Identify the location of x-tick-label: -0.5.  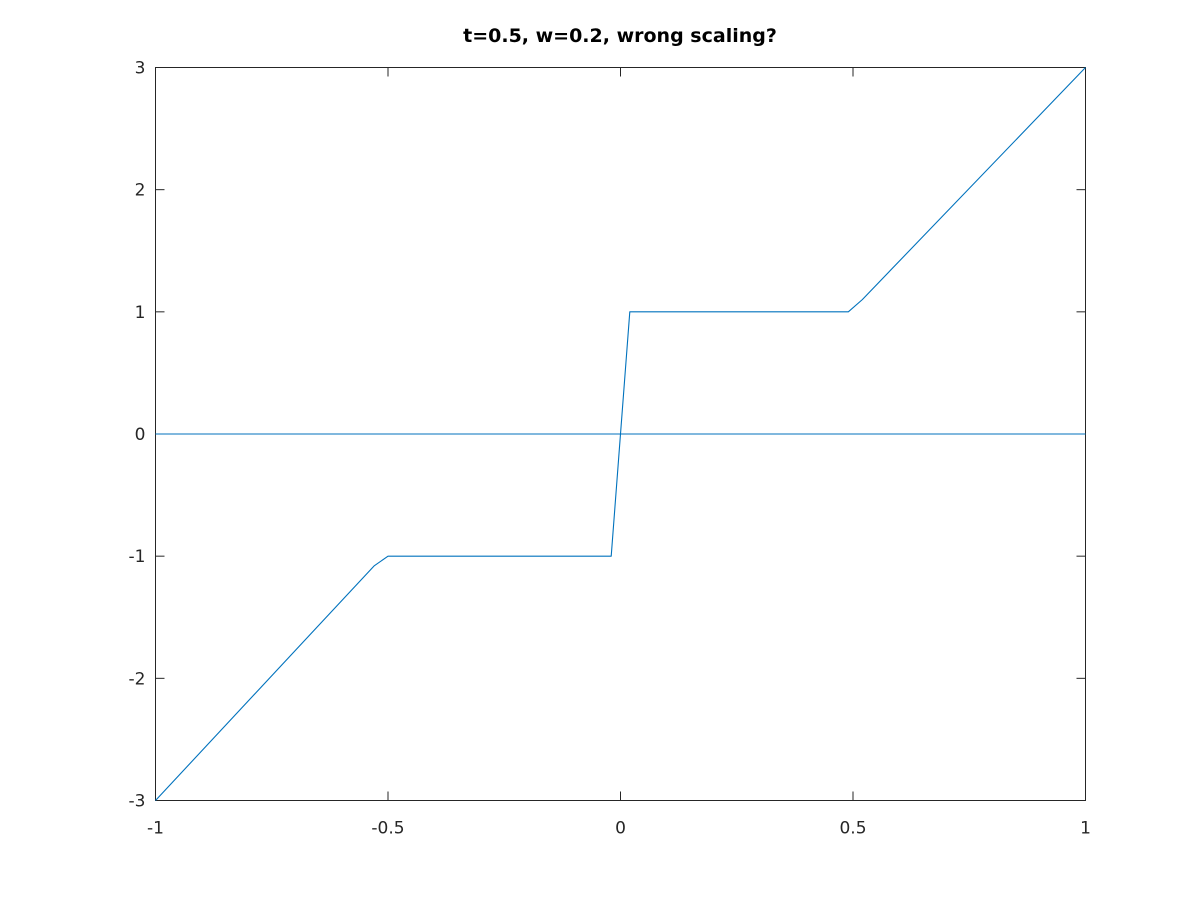
(387, 829).